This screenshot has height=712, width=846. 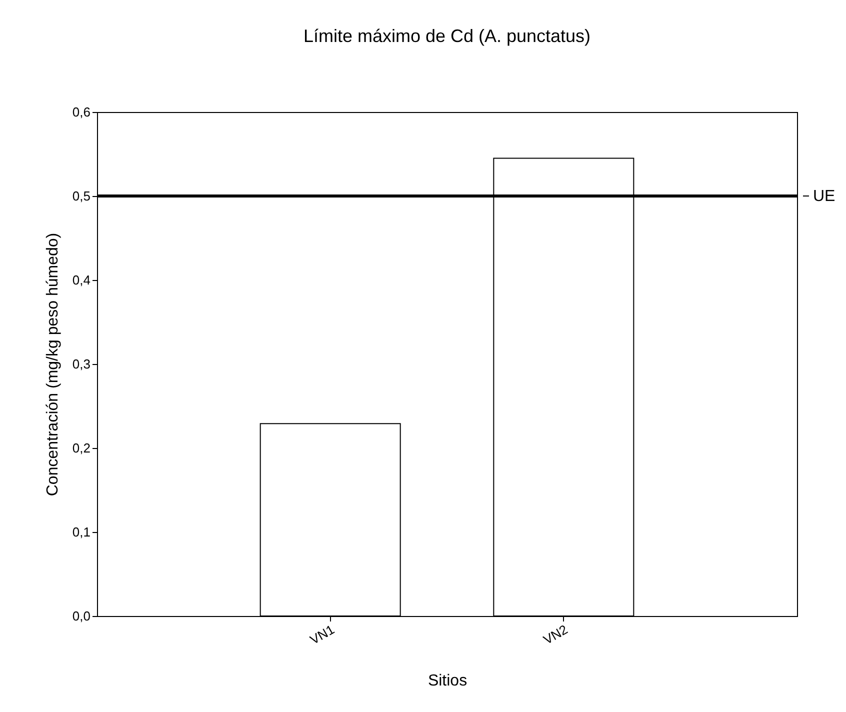 What do you see at coordinates (81, 616) in the screenshot?
I see `y-tick-label: 0,0` at bounding box center [81, 616].